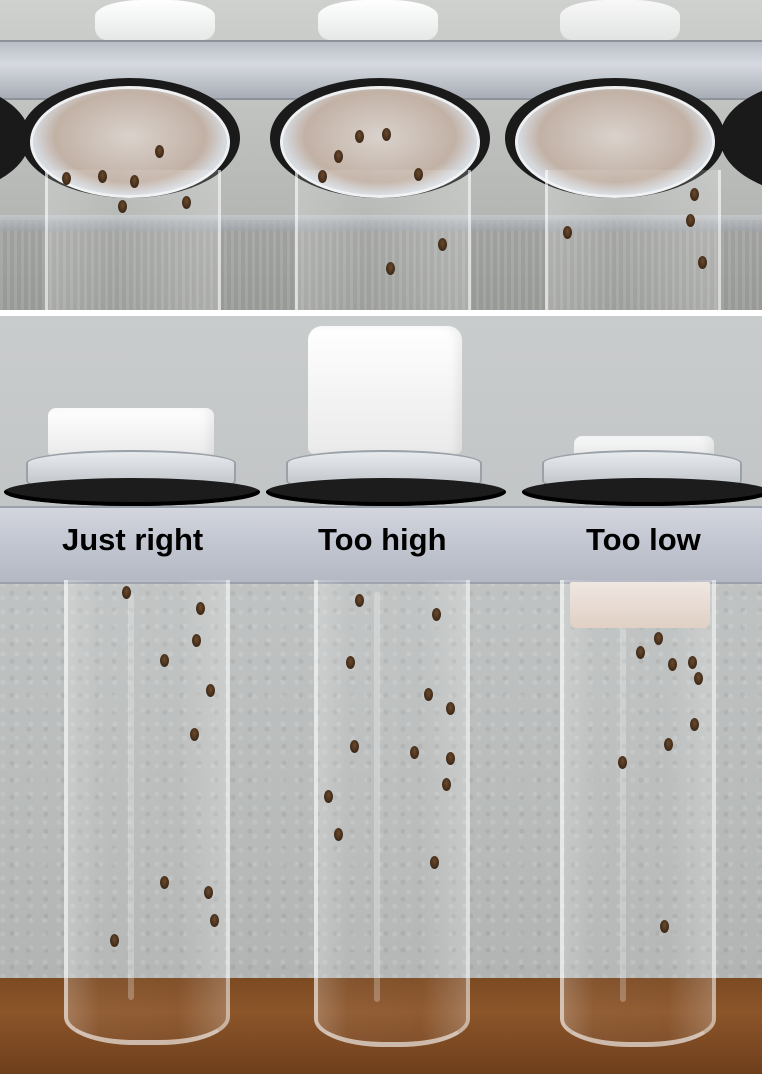  I want to click on panel-divider, so click(381, 313).